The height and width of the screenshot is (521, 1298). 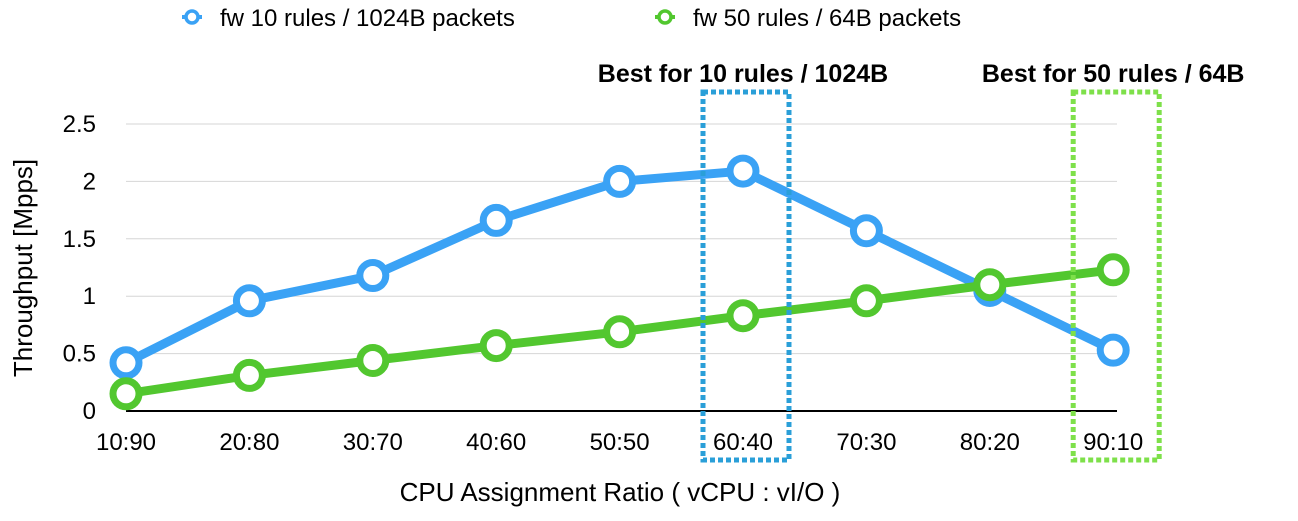 I want to click on x-tick-label: 20:80, so click(x=249, y=442).